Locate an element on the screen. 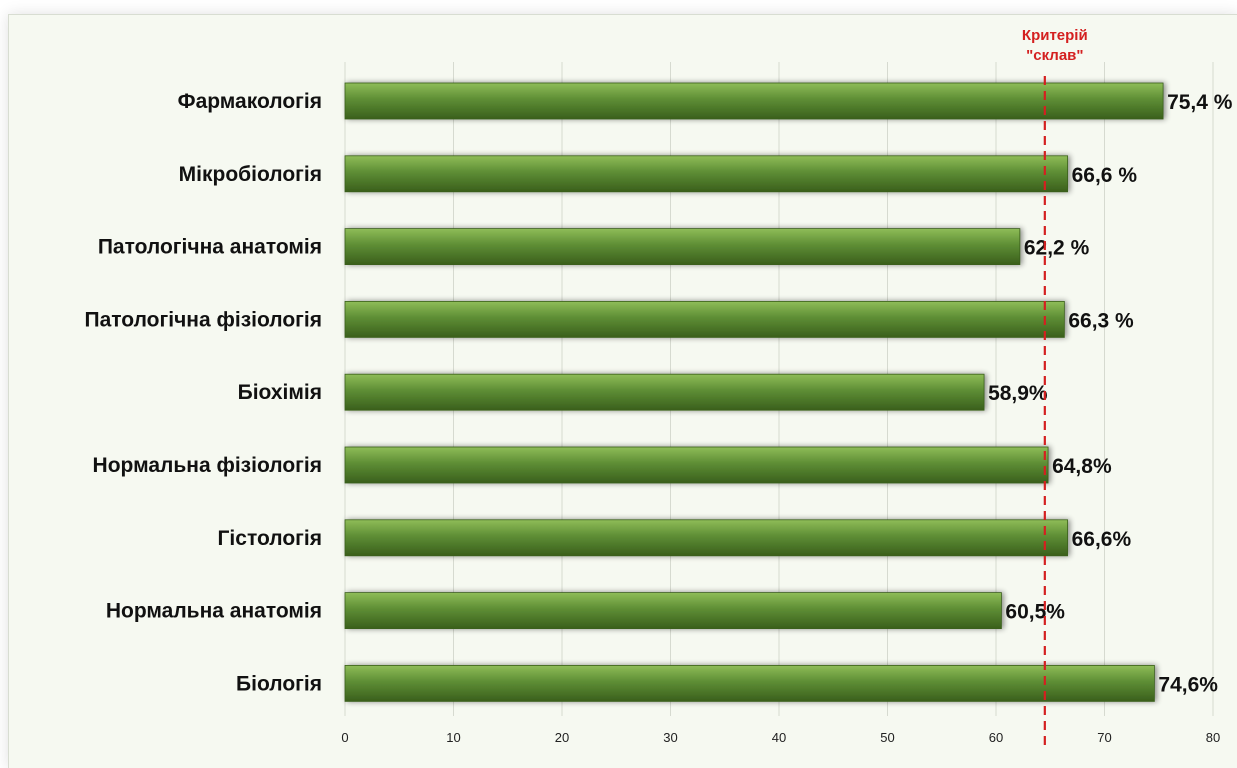  data-label: 58,9% is located at coordinates (1018, 393).